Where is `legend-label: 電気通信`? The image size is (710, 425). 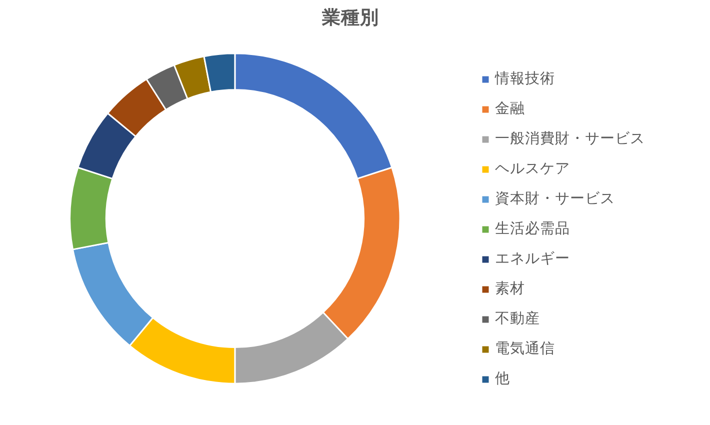
legend-label: 電気通信 is located at coordinates (525, 348).